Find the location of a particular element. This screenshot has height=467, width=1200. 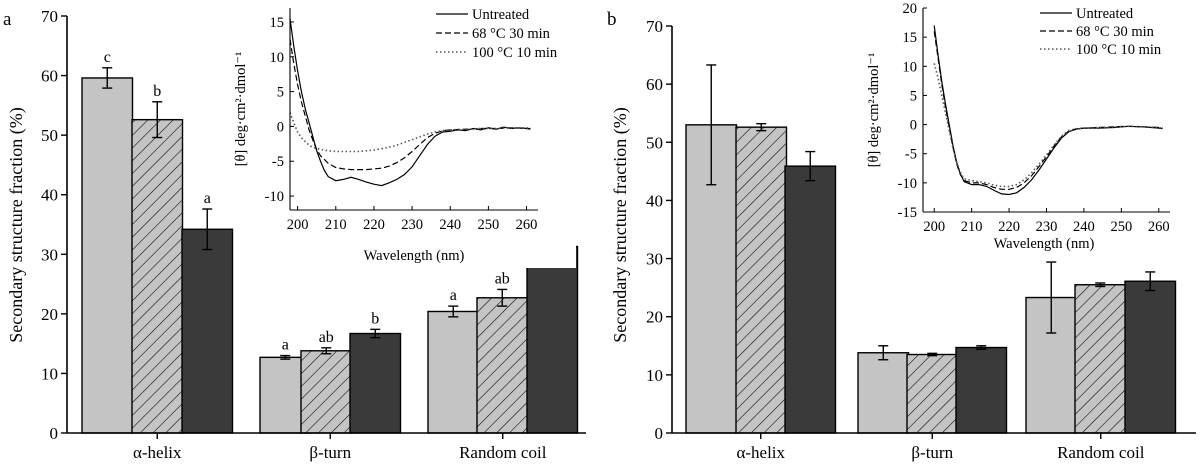

panel-a-inset-y-ticks: -10 -5 0 5 10 15 is located at coordinates (279, 110).